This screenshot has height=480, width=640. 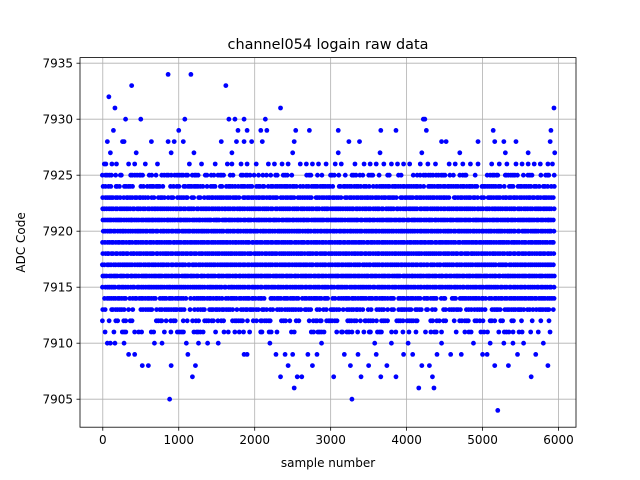 What do you see at coordinates (57, 176) in the screenshot?
I see `y-tick-label: 7925` at bounding box center [57, 176].